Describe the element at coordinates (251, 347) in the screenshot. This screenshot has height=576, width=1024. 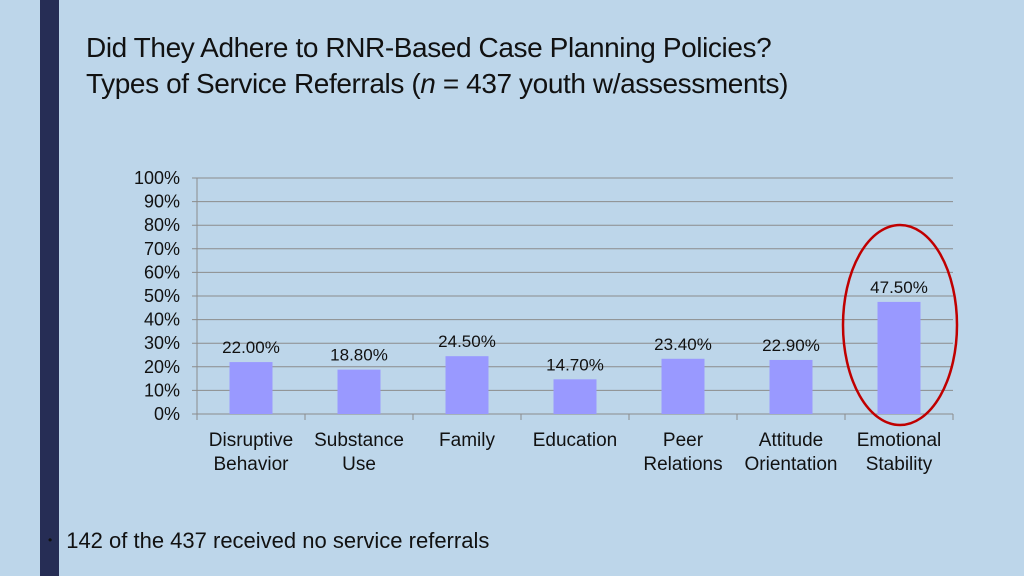
I see `value-label: 22.00%` at that location.